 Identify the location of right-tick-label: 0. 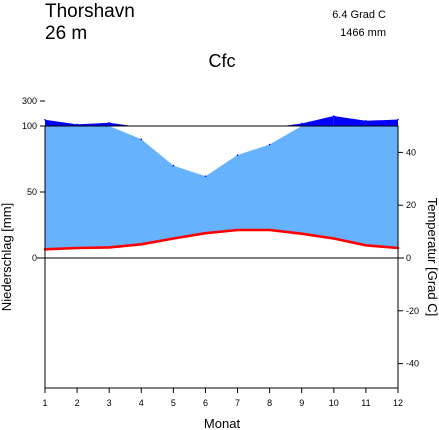
(408, 258).